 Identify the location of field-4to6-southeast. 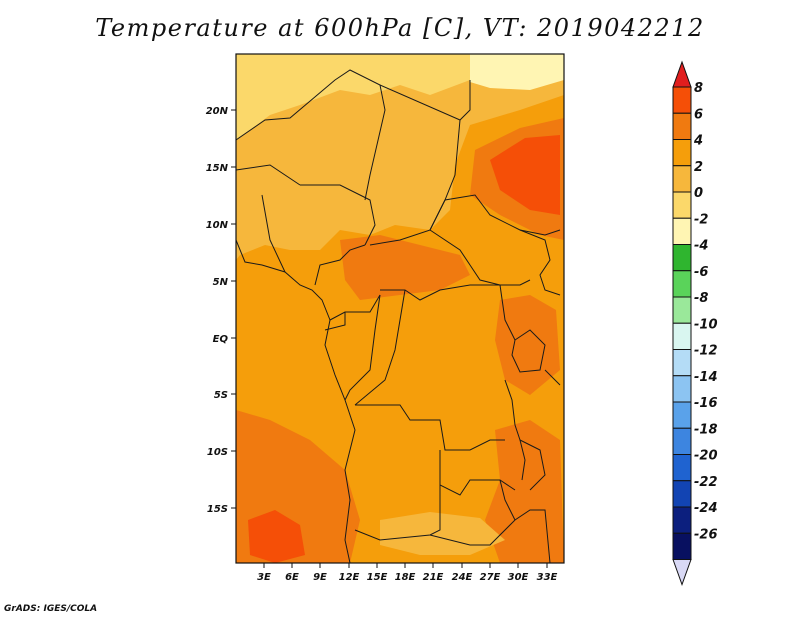
(524, 491).